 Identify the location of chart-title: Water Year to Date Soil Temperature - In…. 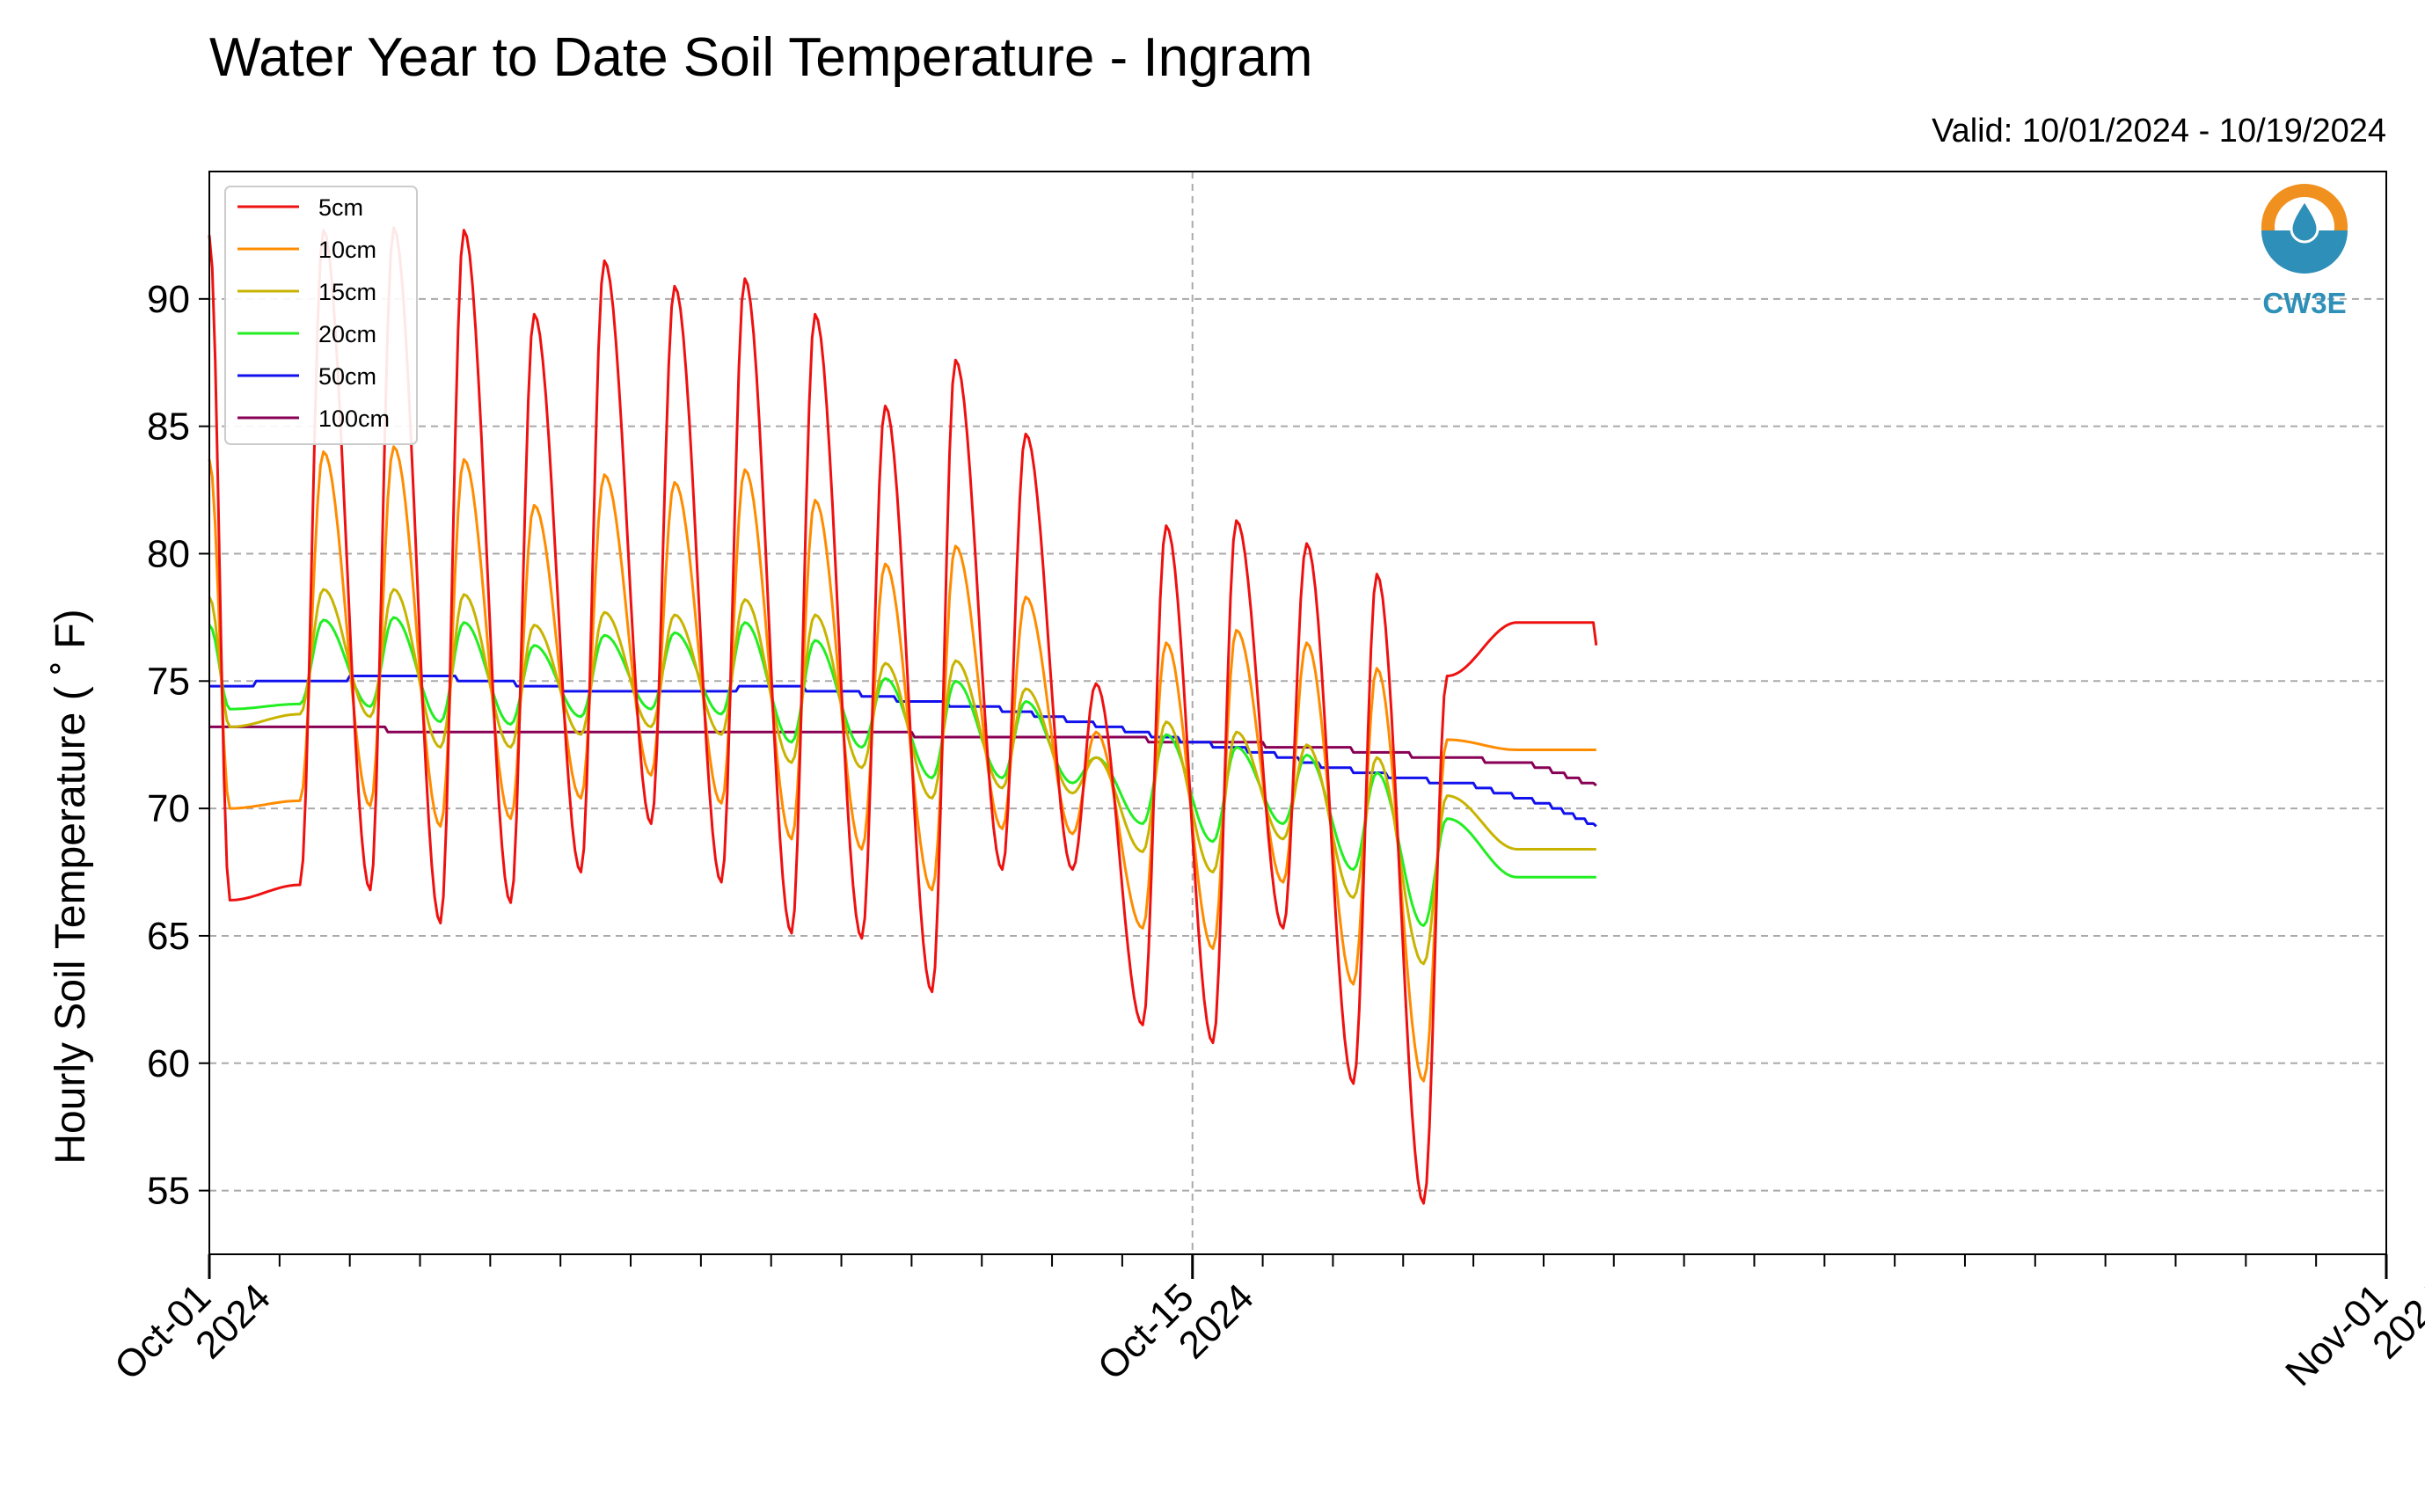
(760, 57).